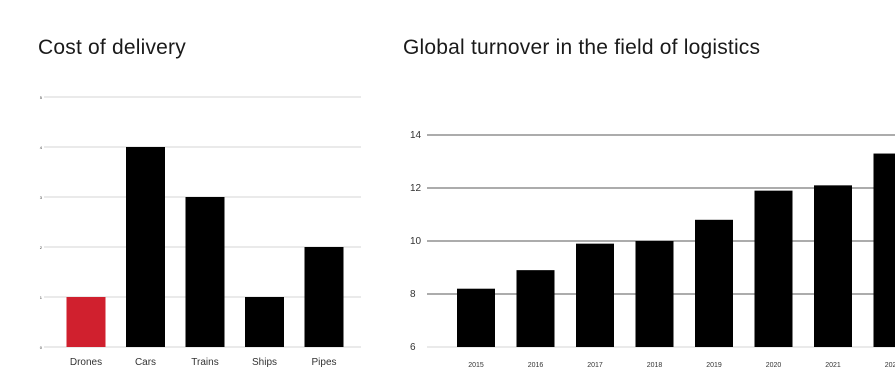 The height and width of the screenshot is (370, 895). Describe the element at coordinates (774, 365) in the screenshot. I see `x-tick-label-2020: 2020` at that location.